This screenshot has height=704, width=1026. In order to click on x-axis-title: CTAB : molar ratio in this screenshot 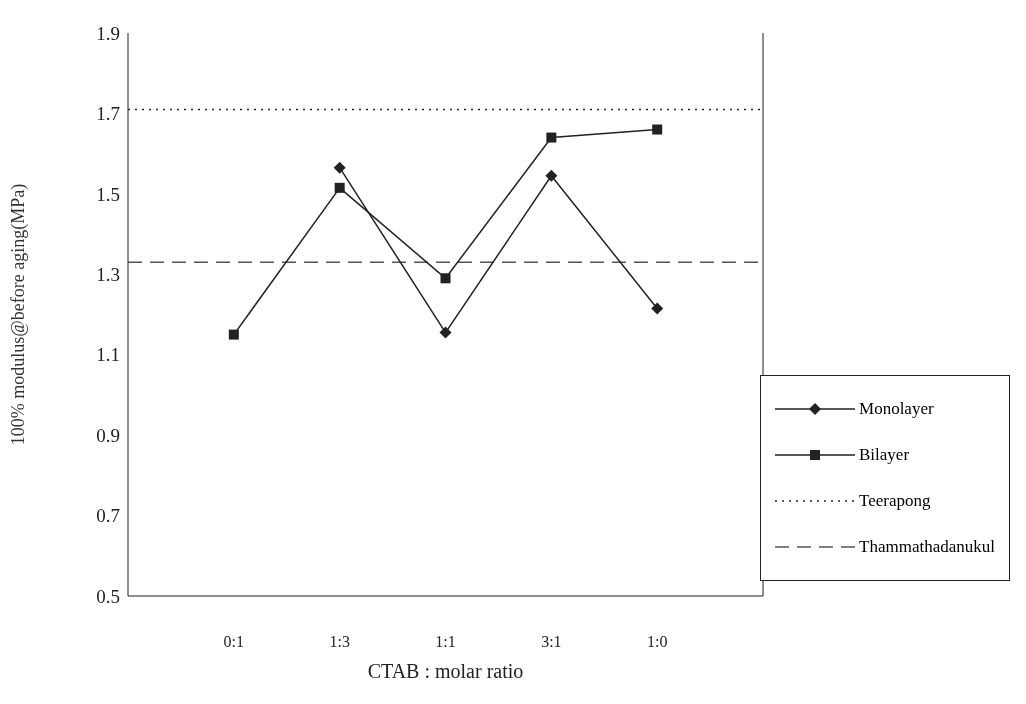, I will do `click(445, 671)`.